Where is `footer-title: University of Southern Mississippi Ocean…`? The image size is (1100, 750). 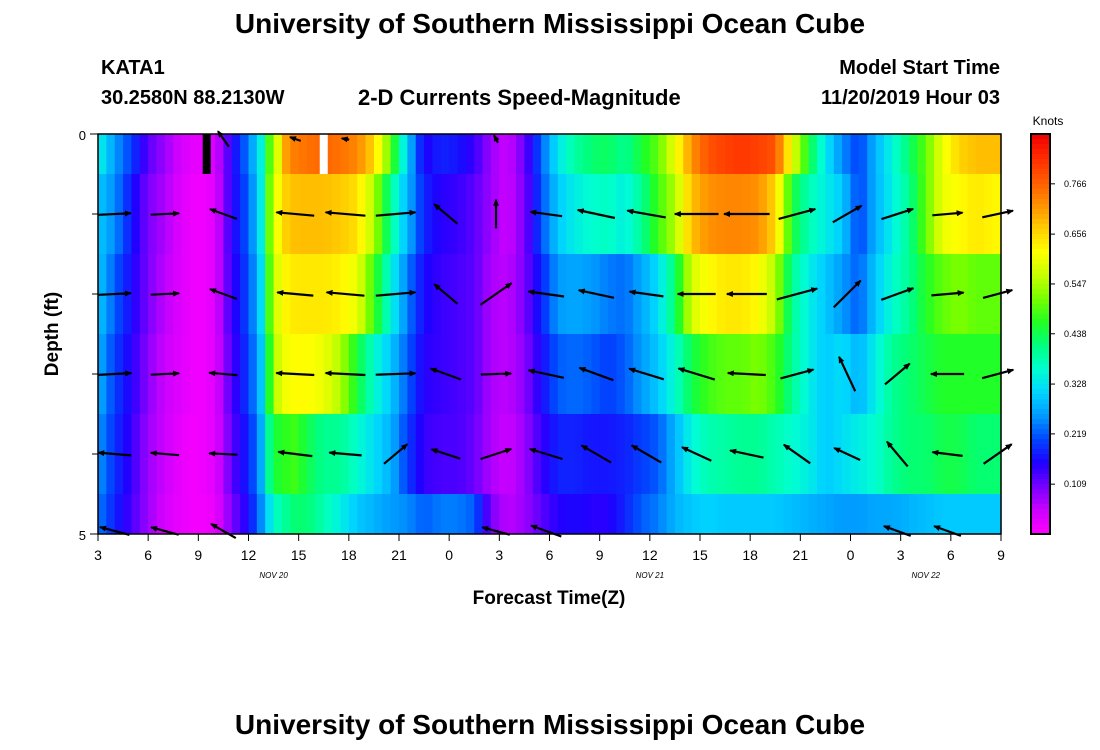 footer-title: University of Southern Mississippi Ocean… is located at coordinates (550, 724).